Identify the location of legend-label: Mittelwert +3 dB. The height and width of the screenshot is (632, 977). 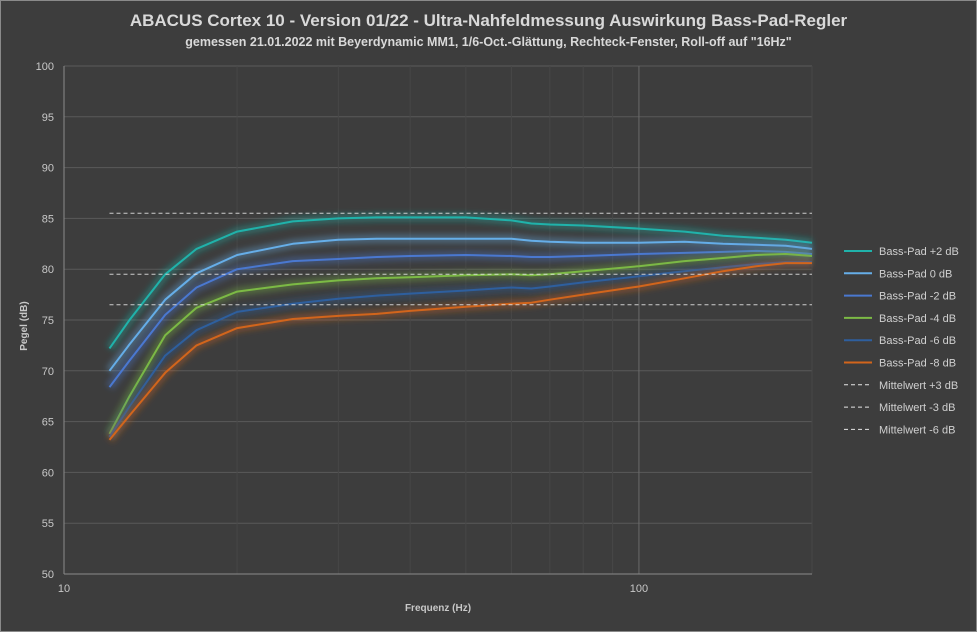
(918, 386).